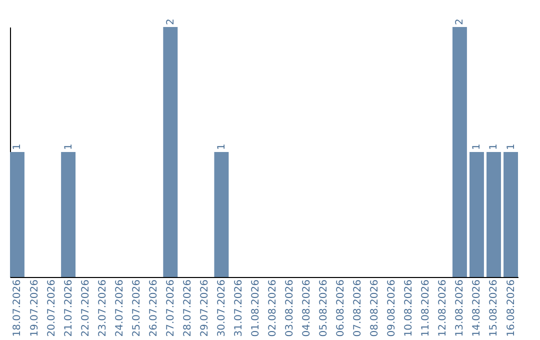 Image resolution: width=540 pixels, height=340 pixels. Describe the element at coordinates (222, 308) in the screenshot. I see `x-tick-label: 30.07.2026` at that location.